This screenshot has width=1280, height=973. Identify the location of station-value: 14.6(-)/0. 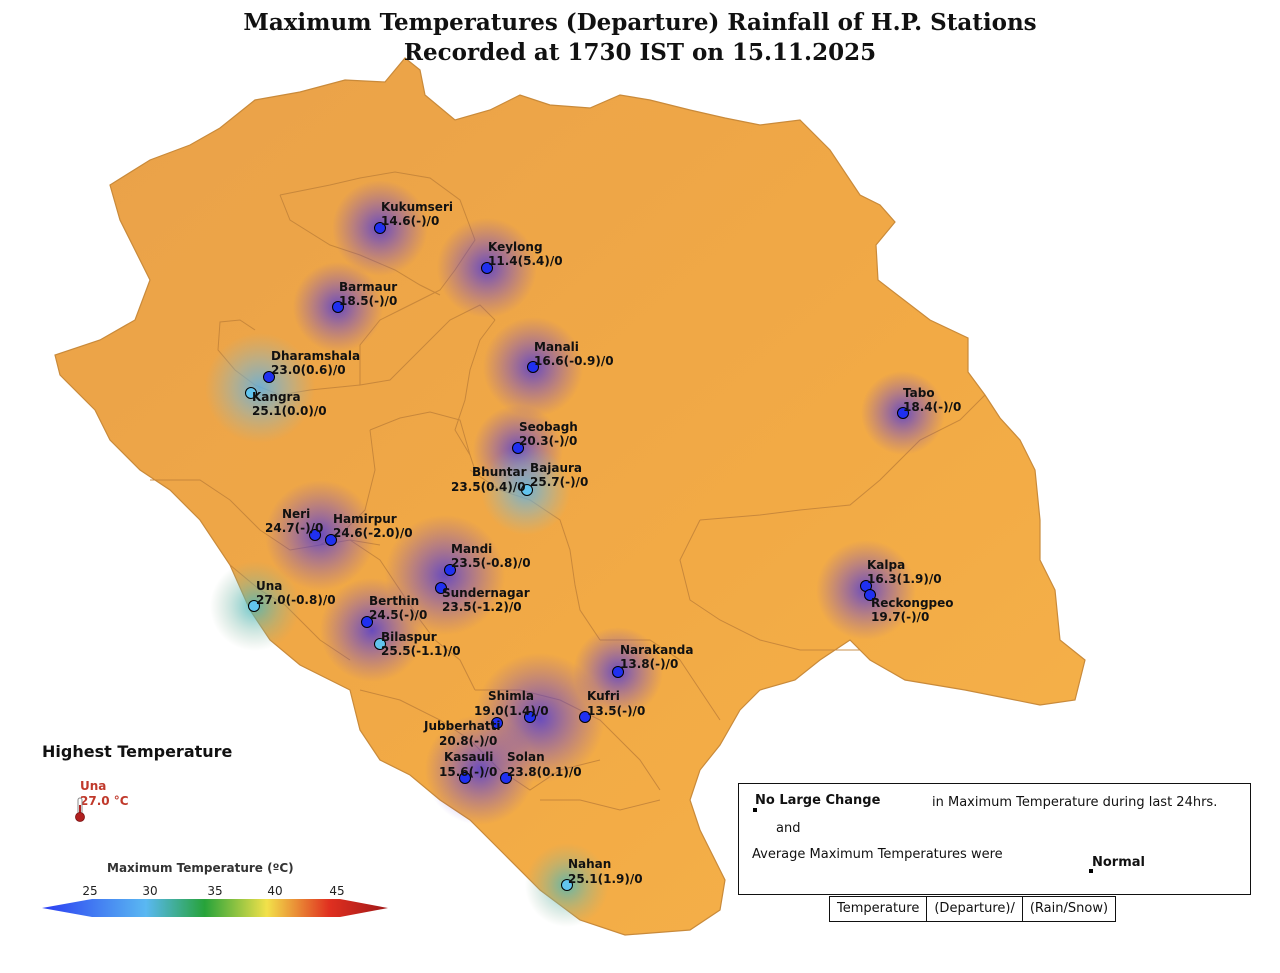
(410, 221).